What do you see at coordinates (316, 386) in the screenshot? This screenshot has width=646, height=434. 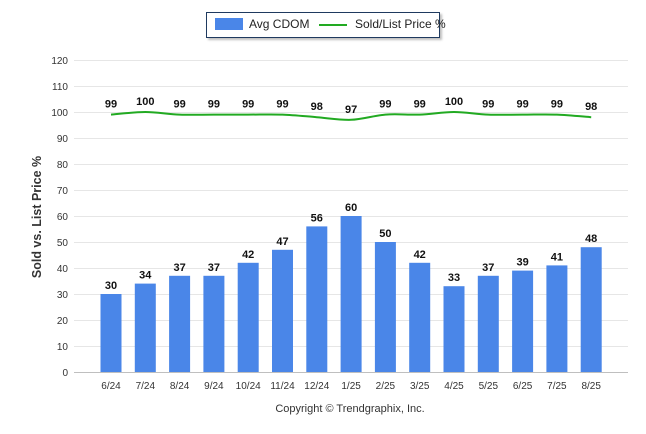 I see `x-tick-label: 12/24` at bounding box center [316, 386].